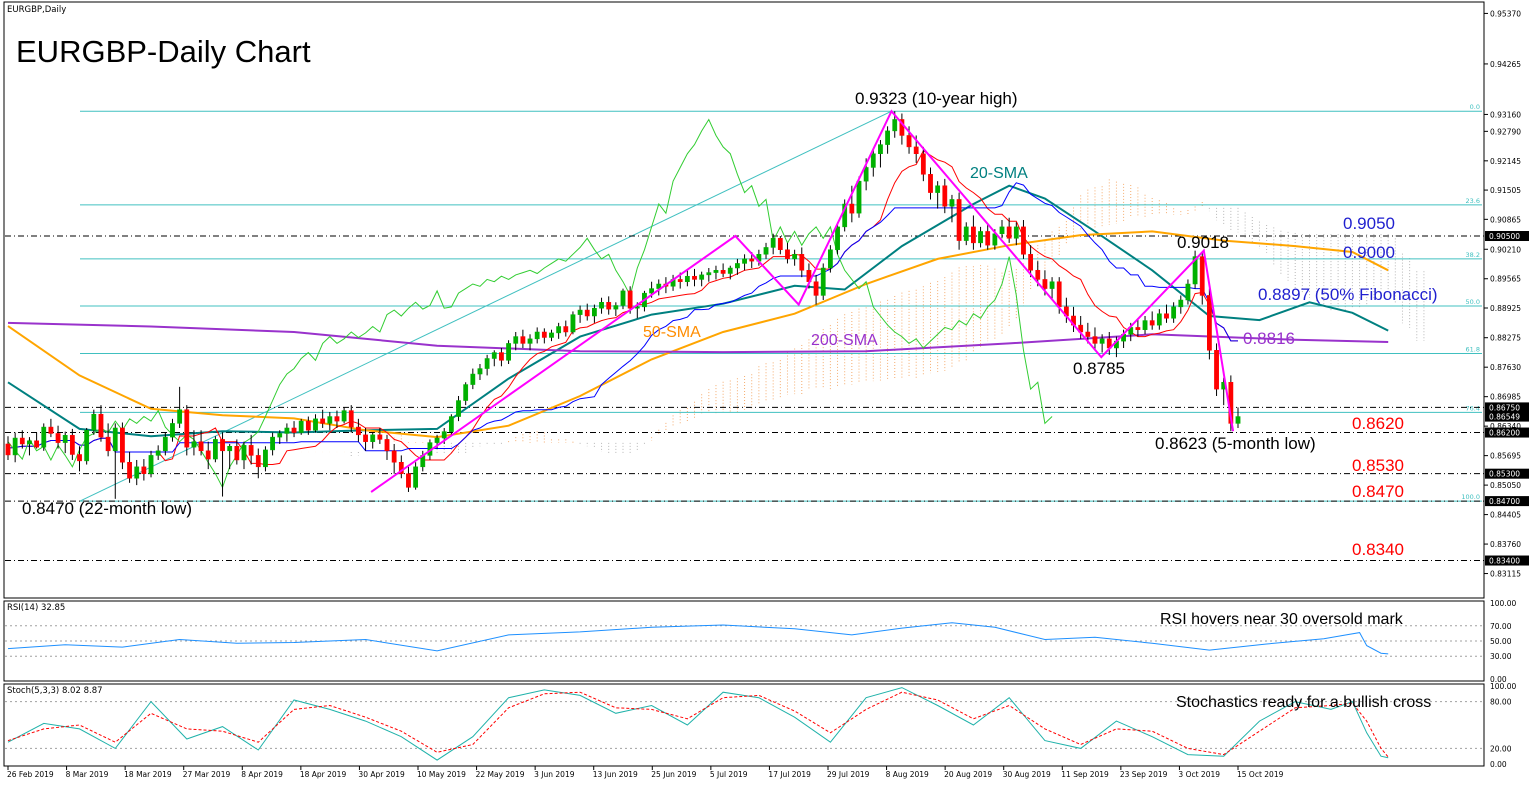 Image resolution: width=1536 pixels, height=789 pixels. Describe the element at coordinates (1144, 774) in the screenshot. I see `date-axis-label: 23 Sep 2019` at that location.